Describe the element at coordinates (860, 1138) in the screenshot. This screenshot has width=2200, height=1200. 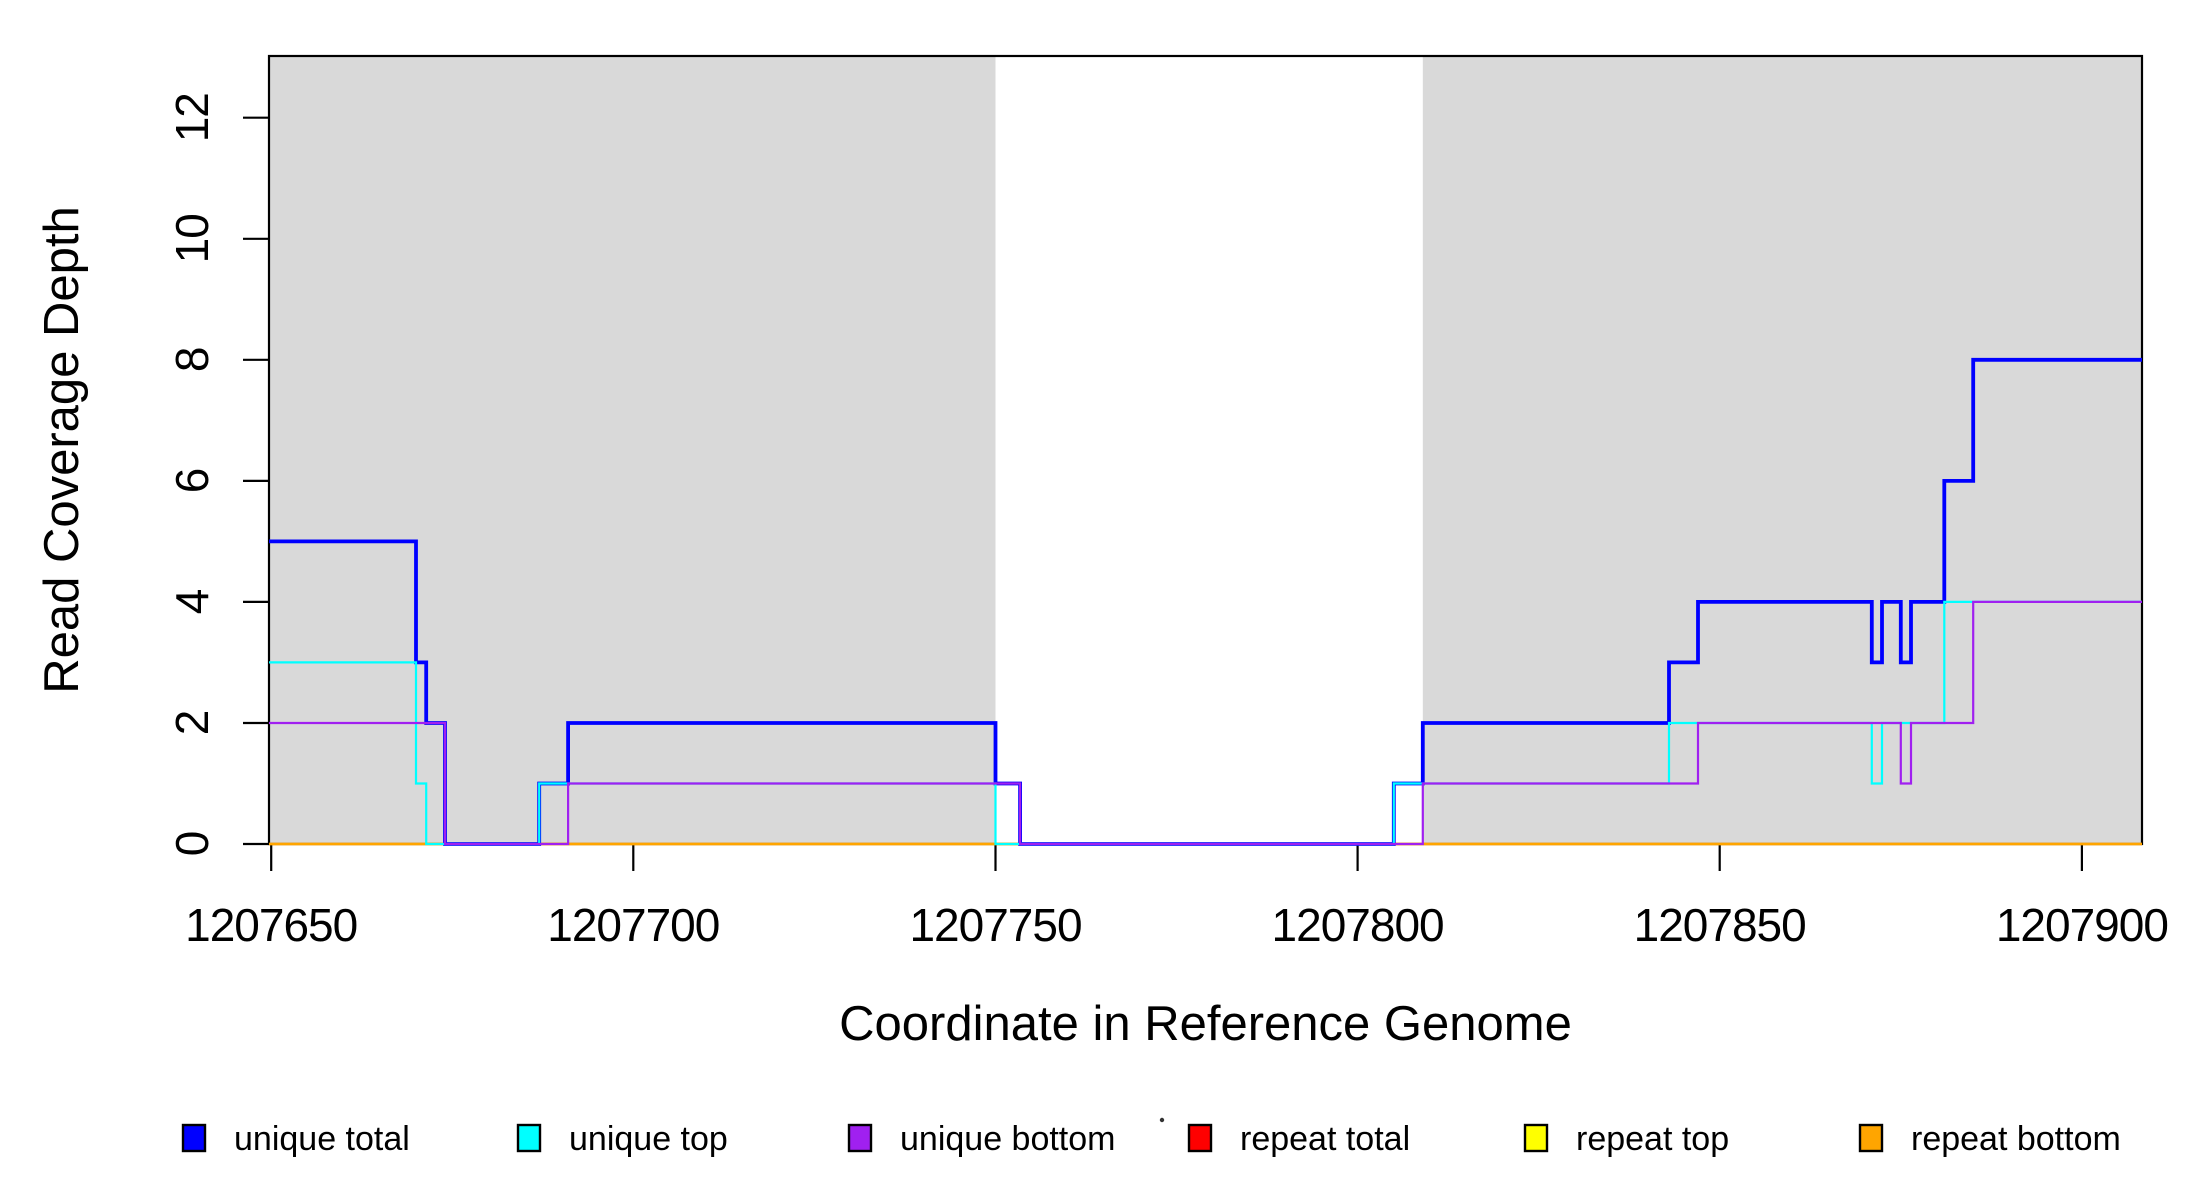
I see `legend-swatch-unique-bottom` at that location.